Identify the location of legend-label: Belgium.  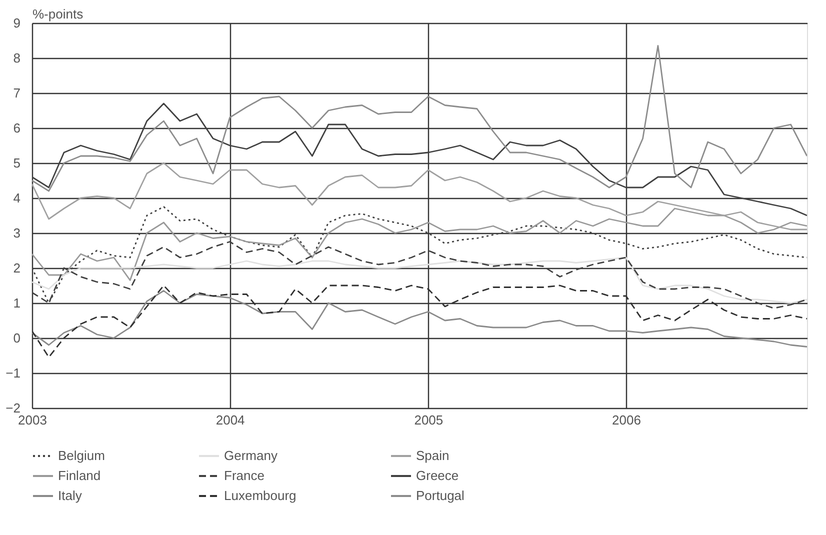
(81, 455).